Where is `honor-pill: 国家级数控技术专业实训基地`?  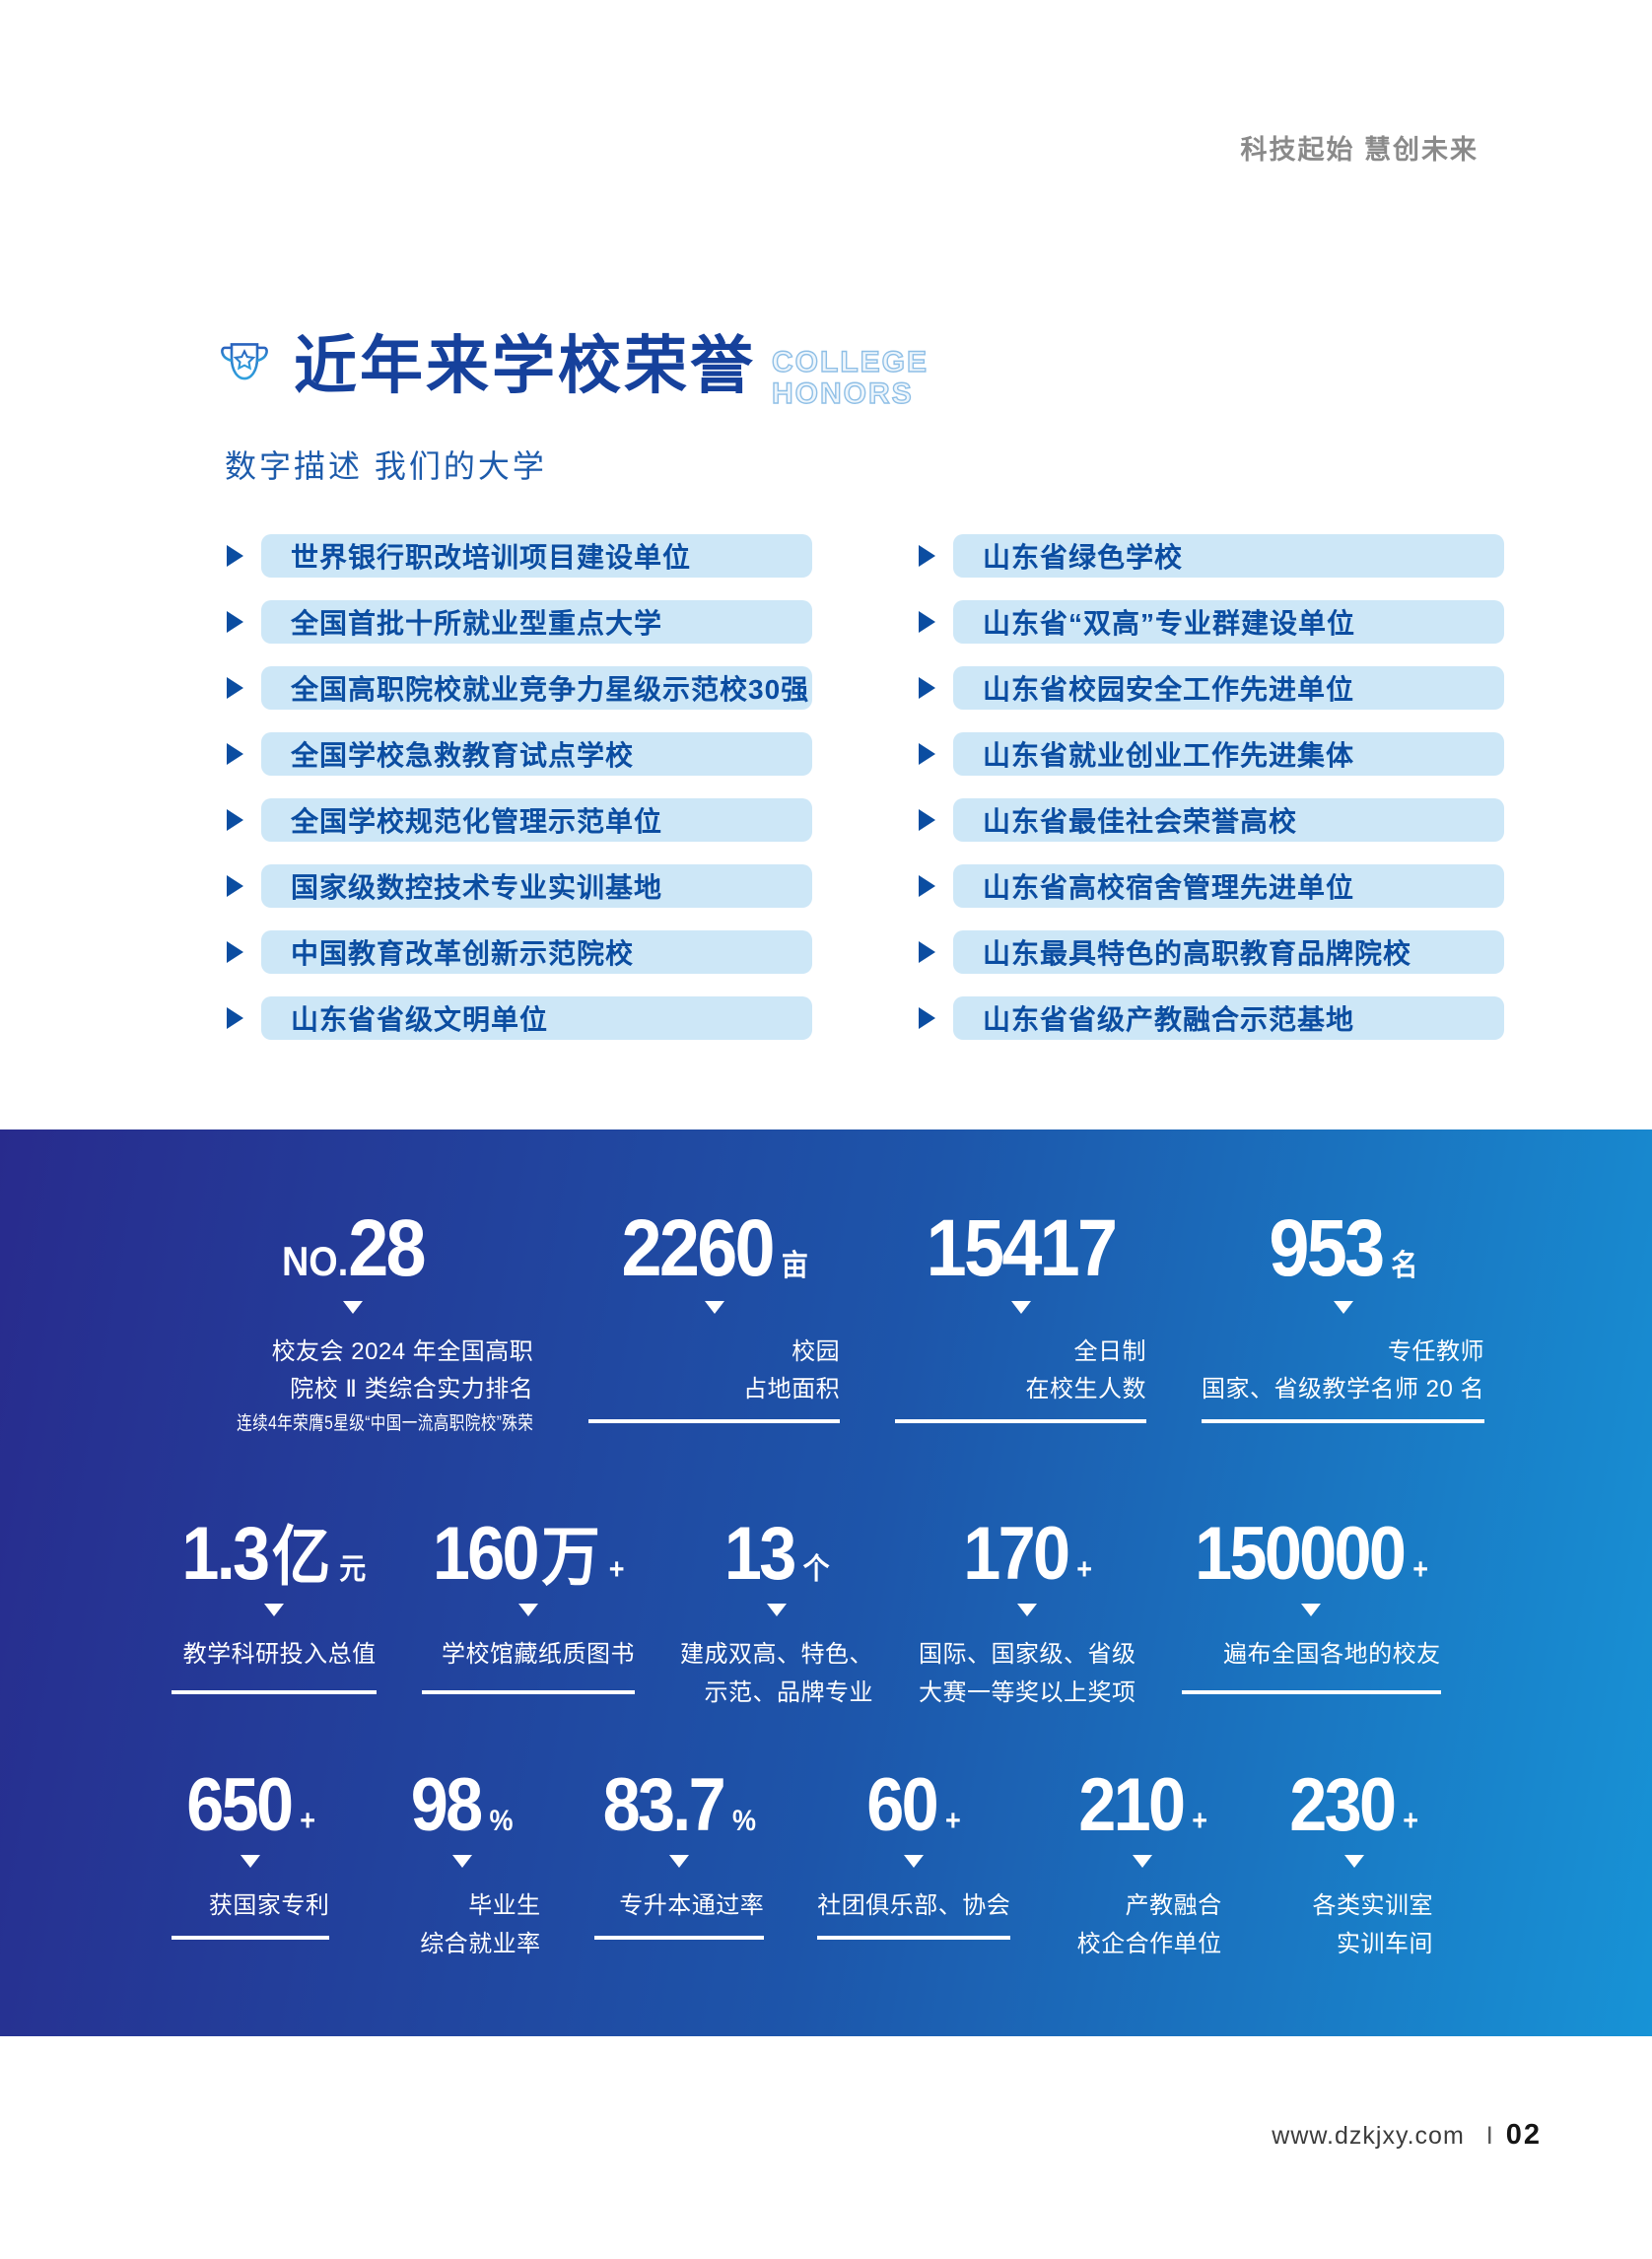
honor-pill: 国家级数控技术专业实训基地 is located at coordinates (536, 886).